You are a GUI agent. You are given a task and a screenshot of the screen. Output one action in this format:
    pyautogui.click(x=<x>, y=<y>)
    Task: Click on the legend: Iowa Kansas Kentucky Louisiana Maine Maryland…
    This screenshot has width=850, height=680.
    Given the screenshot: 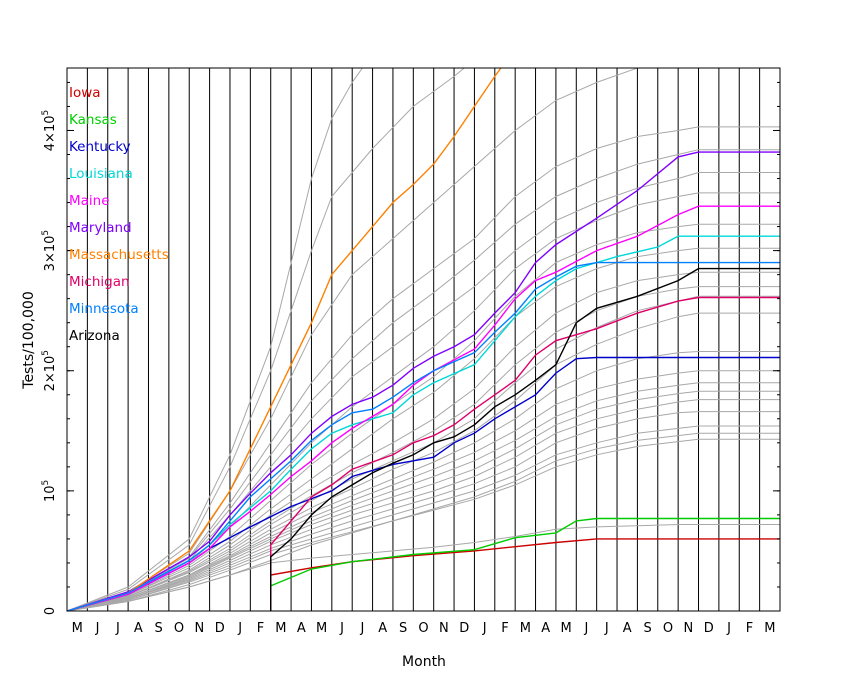 What is the action you would take?
    pyautogui.click(x=119, y=214)
    